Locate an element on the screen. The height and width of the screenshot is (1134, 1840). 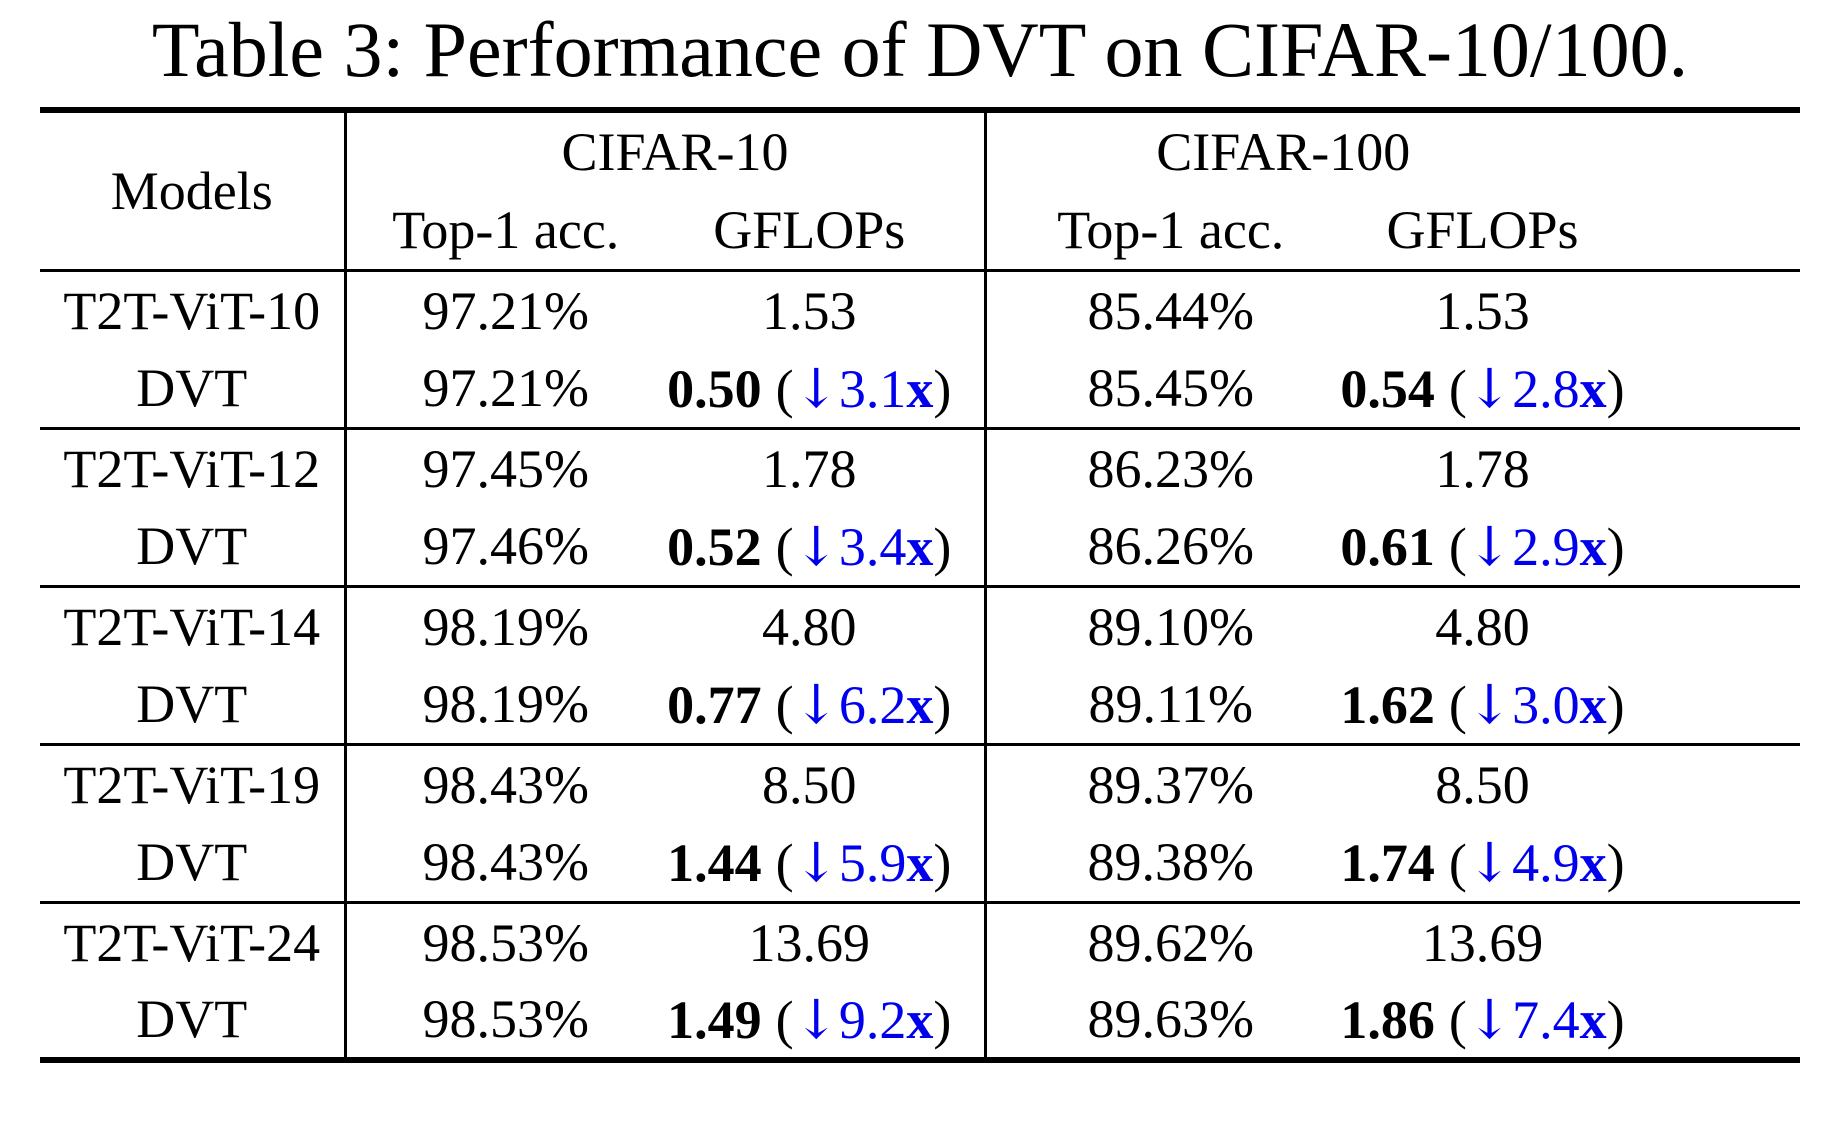
reduction-factor: ↓6.2x is located at coordinates (863, 704).